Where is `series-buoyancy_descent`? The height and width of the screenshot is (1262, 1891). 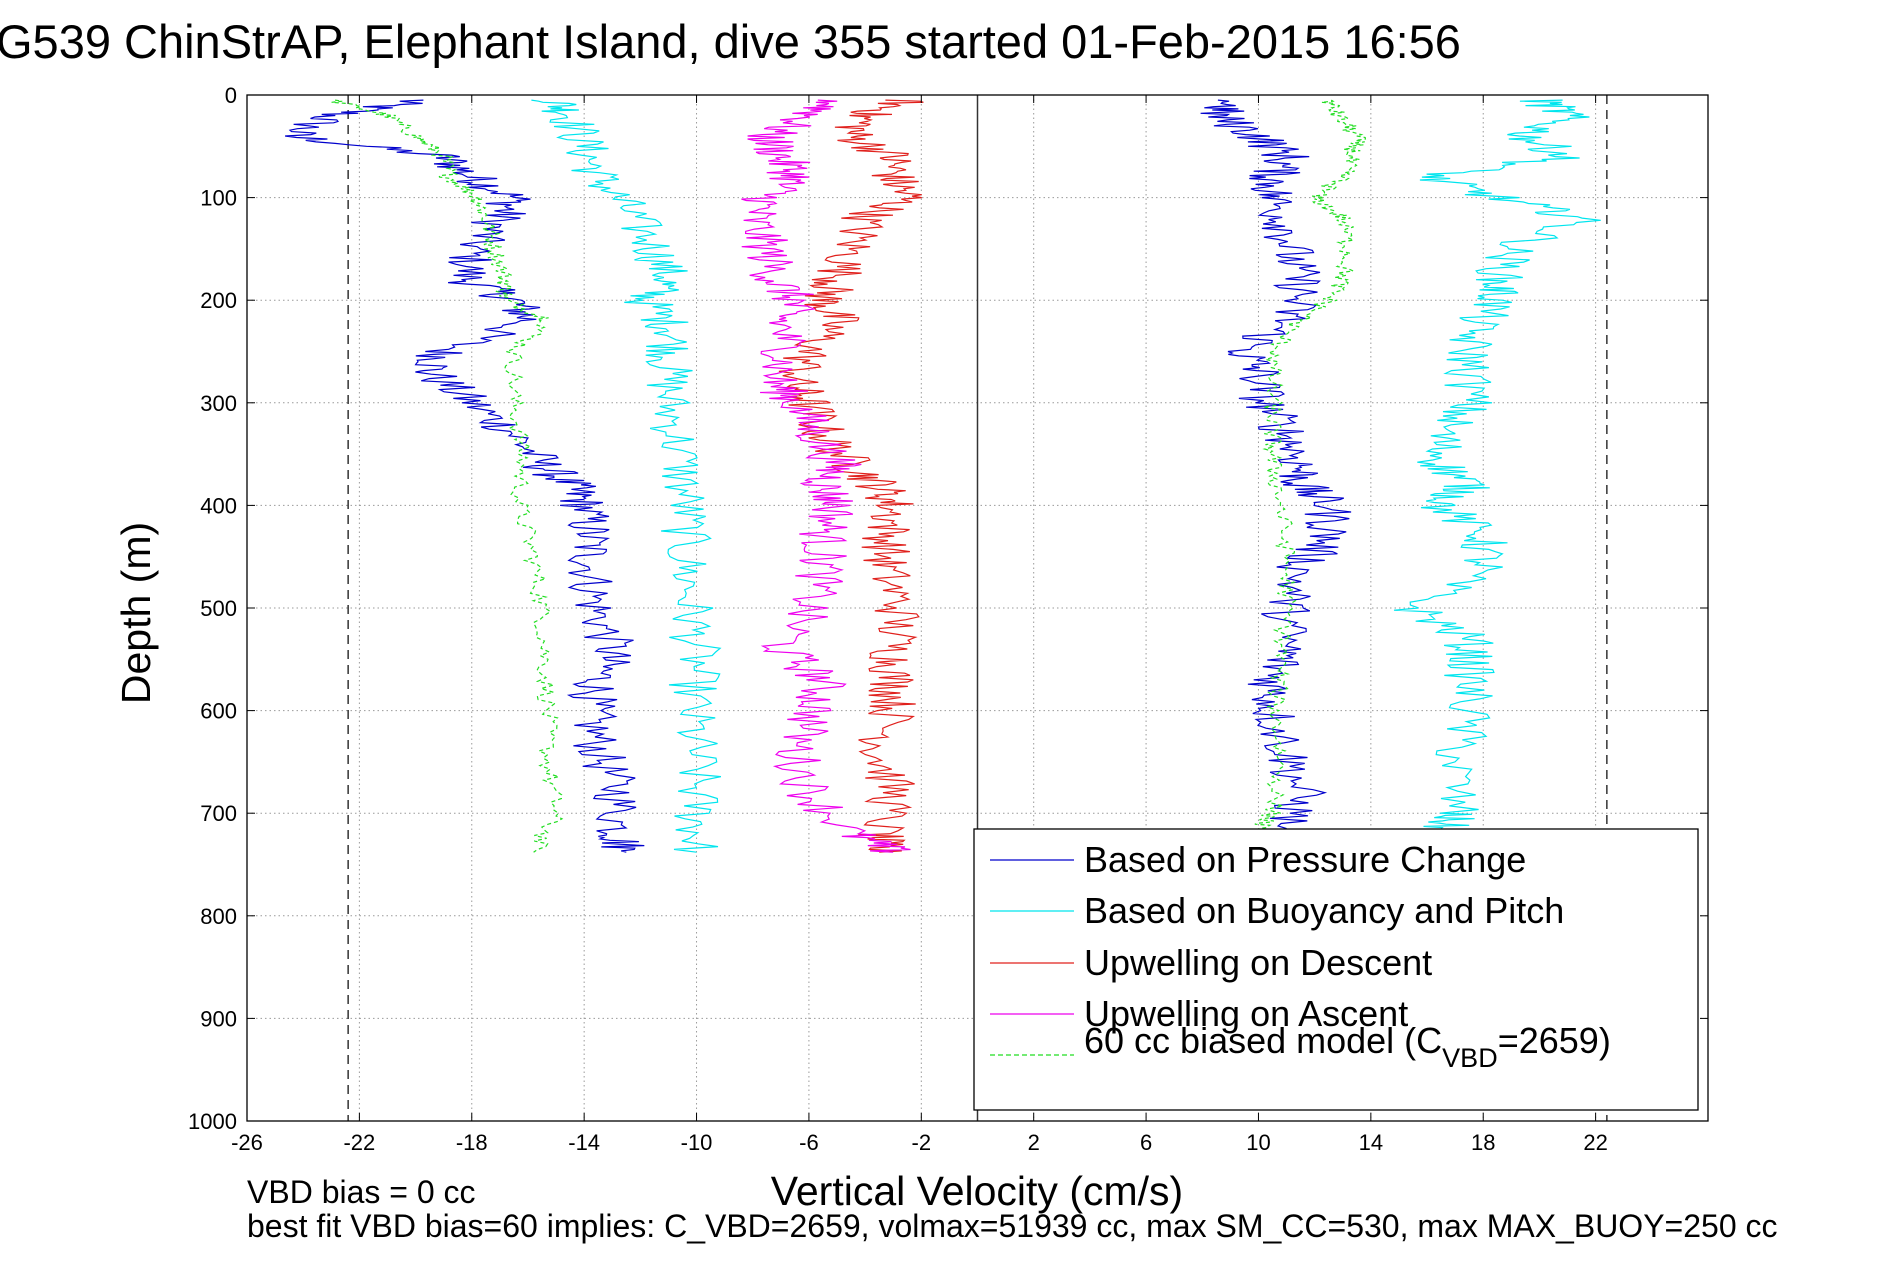
series-buoyancy_descent is located at coordinates (626, 476).